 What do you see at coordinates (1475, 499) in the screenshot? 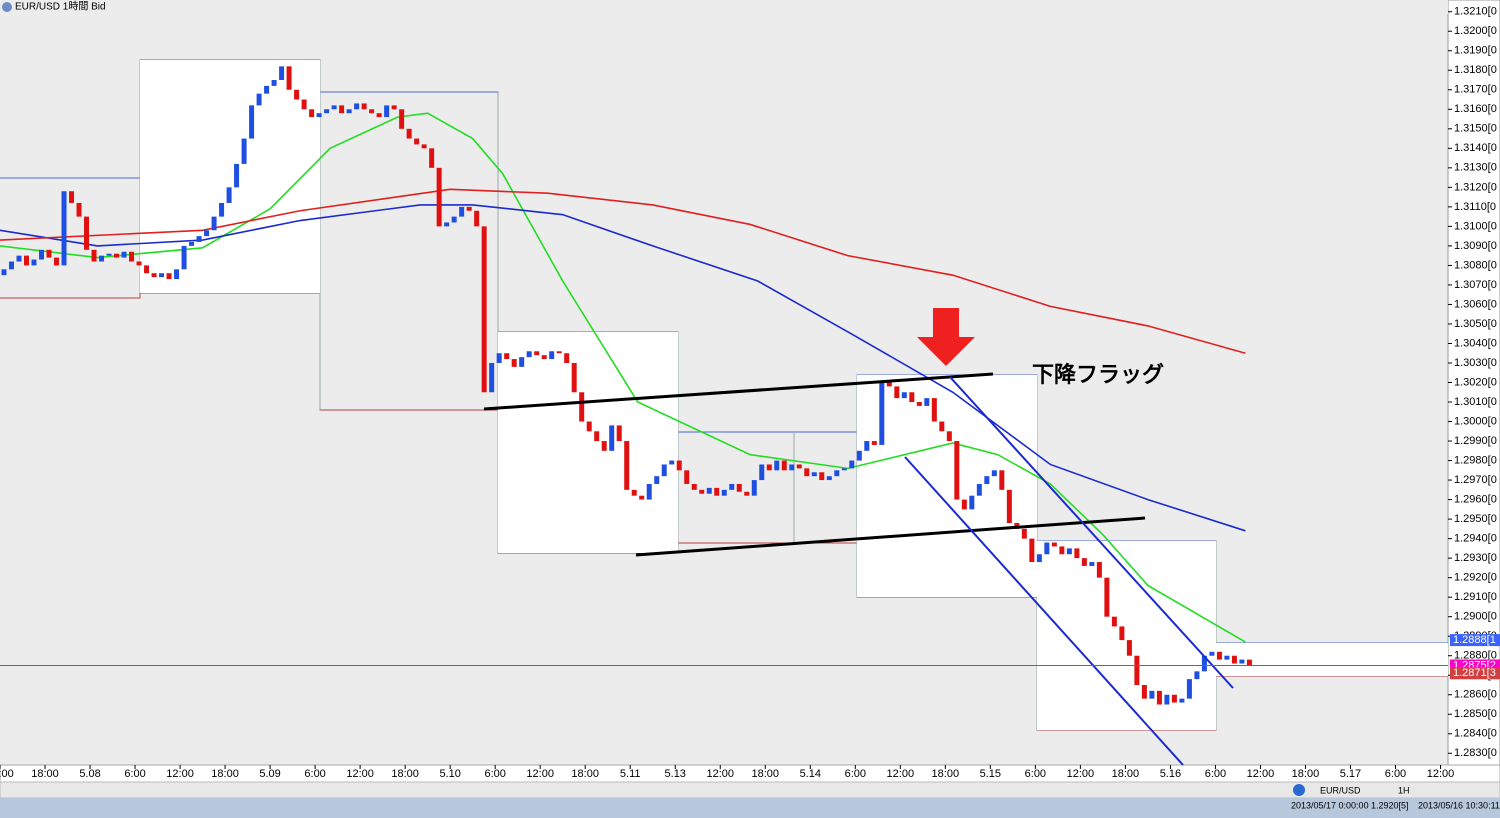
I see `y-tick-label: 1.2960[0` at bounding box center [1475, 499].